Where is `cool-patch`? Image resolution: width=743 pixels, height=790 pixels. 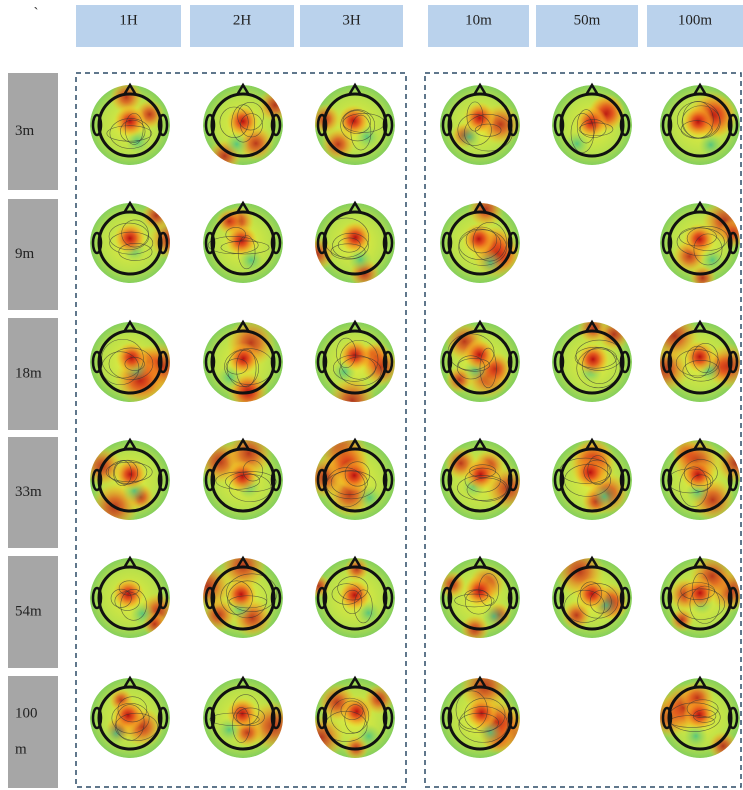
cool-patch is located at coordinates (712, 260).